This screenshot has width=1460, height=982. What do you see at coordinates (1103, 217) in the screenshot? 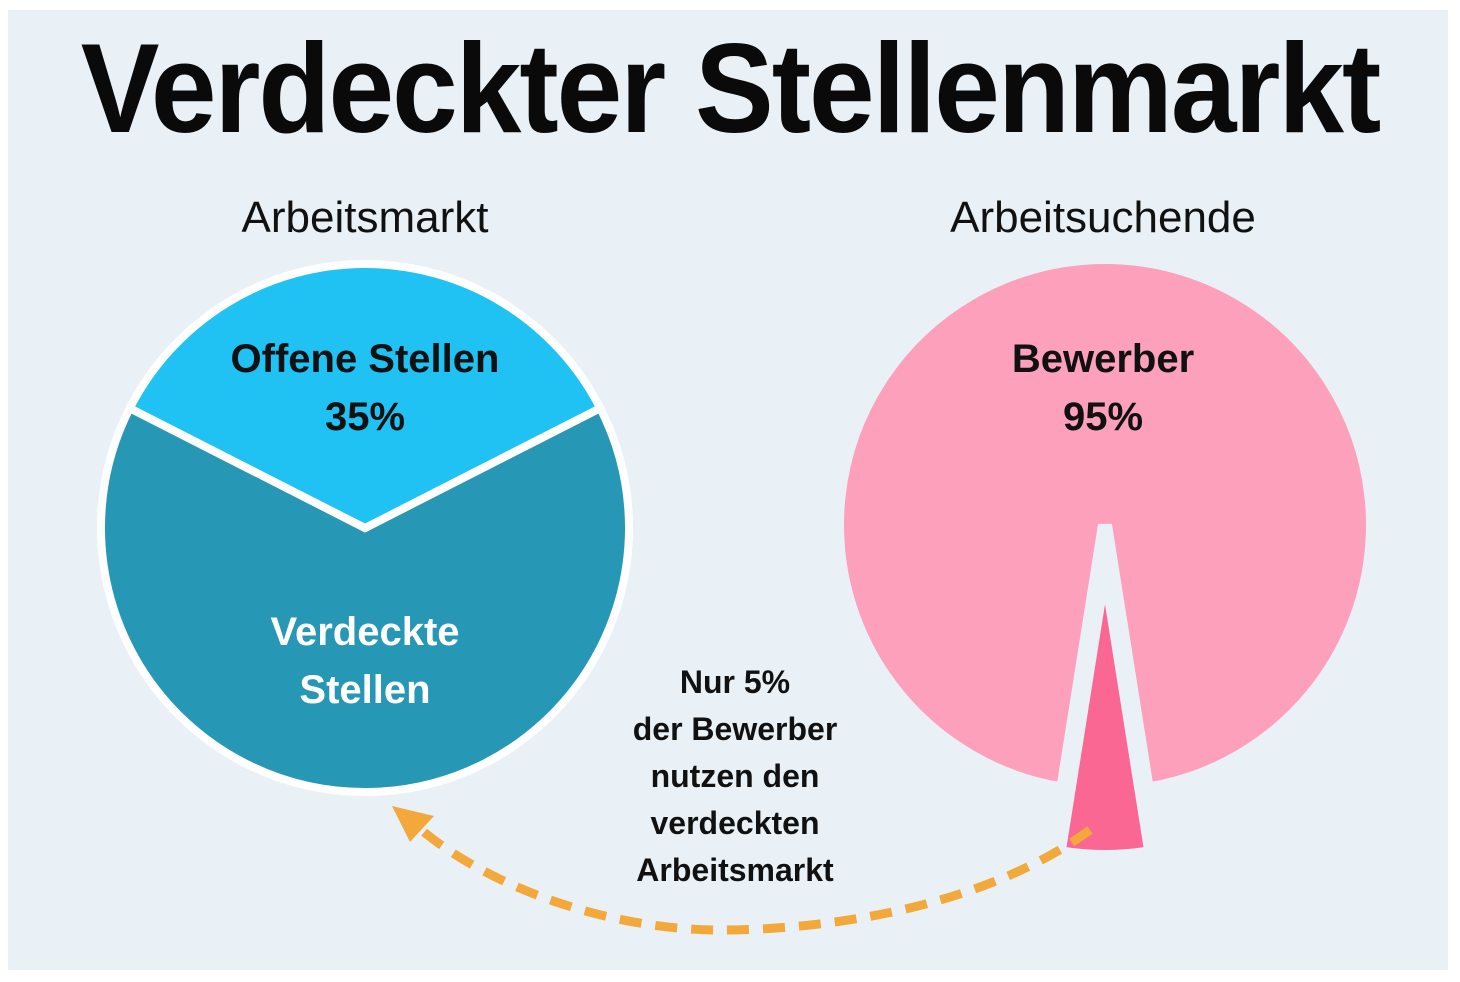
I see `pie-title-arbeitsuchende: Arbeitsuchende` at bounding box center [1103, 217].